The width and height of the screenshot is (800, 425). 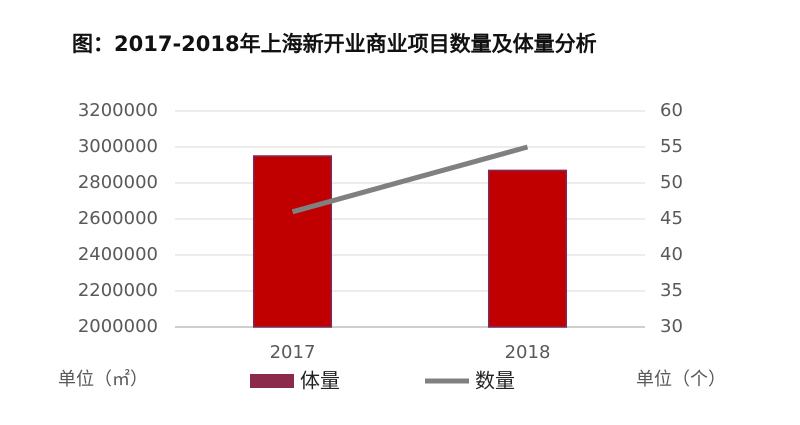 I want to click on y2-tick-label: 30, so click(x=671, y=326).